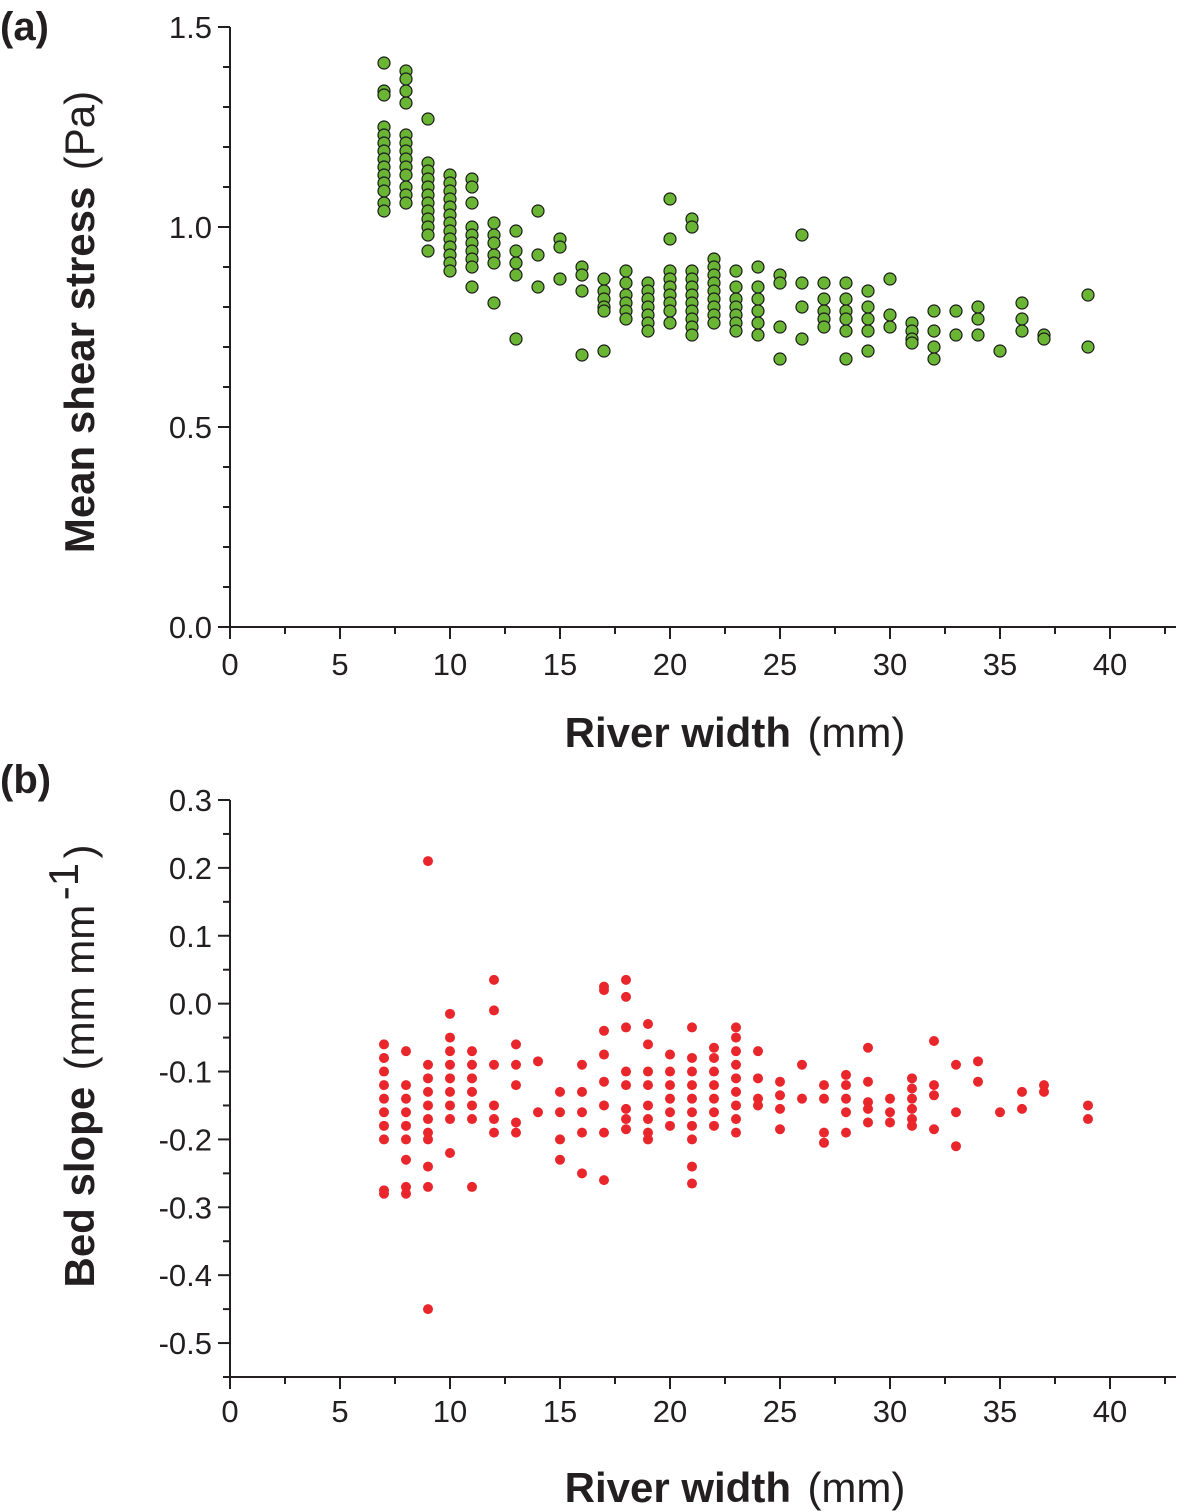 Image resolution: width=1184 pixels, height=1512 pixels. What do you see at coordinates (890, 1411) in the screenshot?
I see `x-tick-label: 30` at bounding box center [890, 1411].